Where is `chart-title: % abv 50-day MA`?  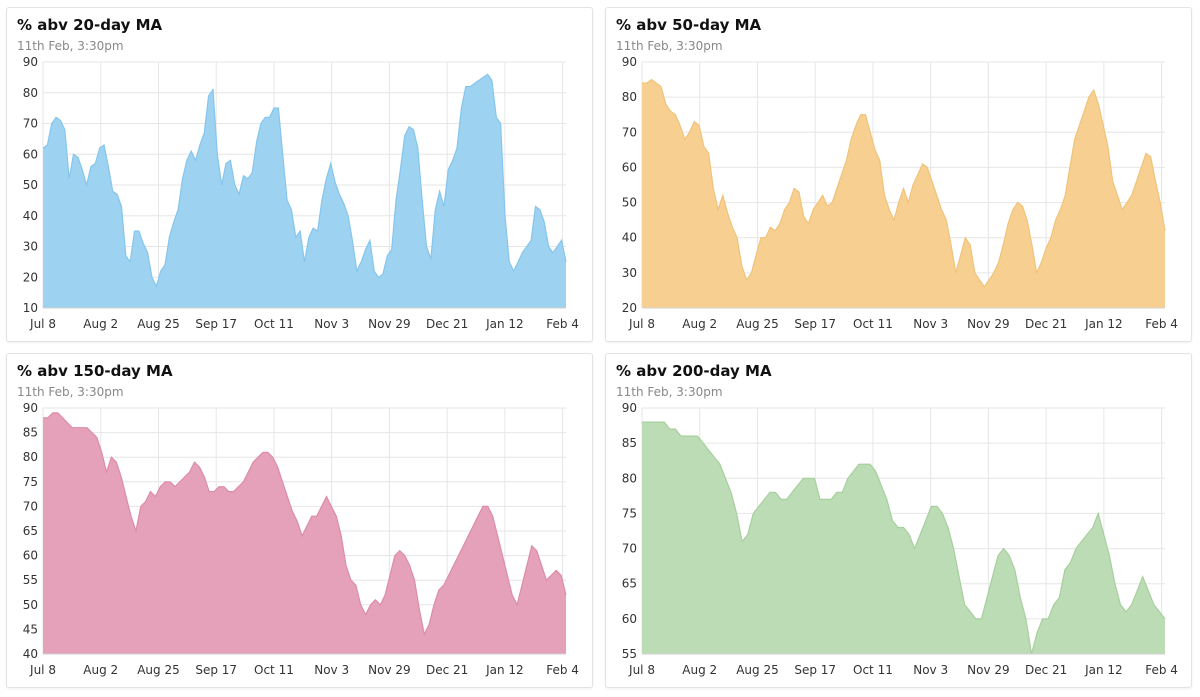 chart-title: % abv 50-day MA is located at coordinates (689, 25).